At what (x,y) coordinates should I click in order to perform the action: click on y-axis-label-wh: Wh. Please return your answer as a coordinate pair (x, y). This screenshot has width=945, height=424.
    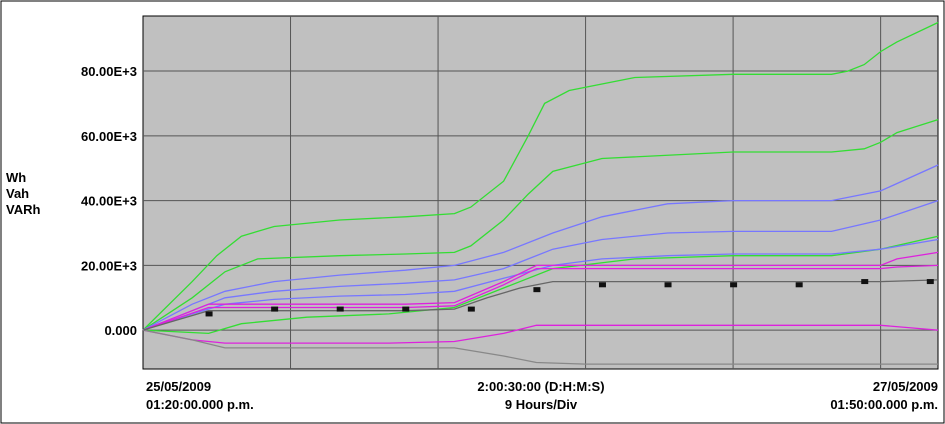
    Looking at the image, I should click on (16, 177).